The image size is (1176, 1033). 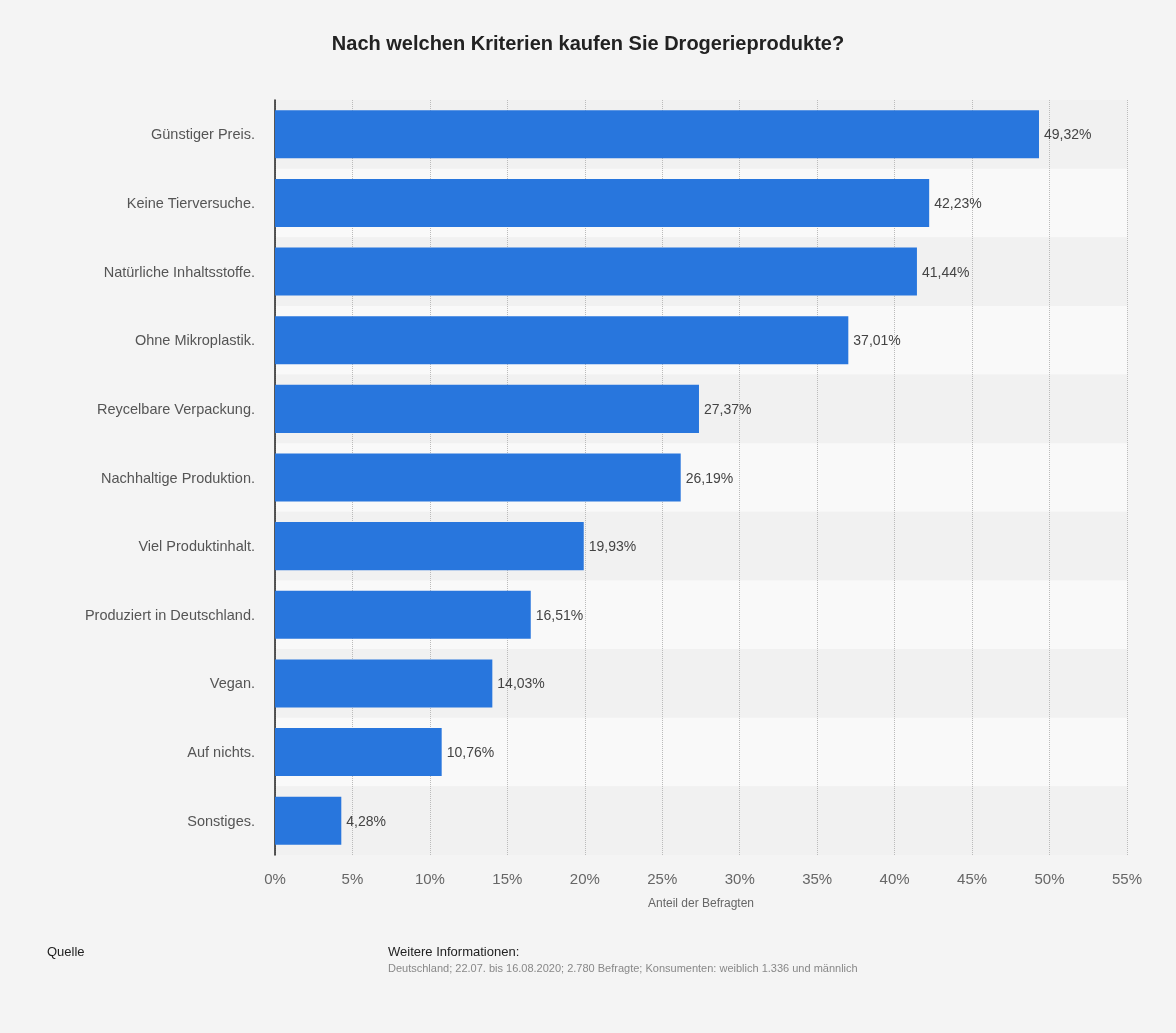 I want to click on data-label: 27,37%, so click(x=727, y=408).